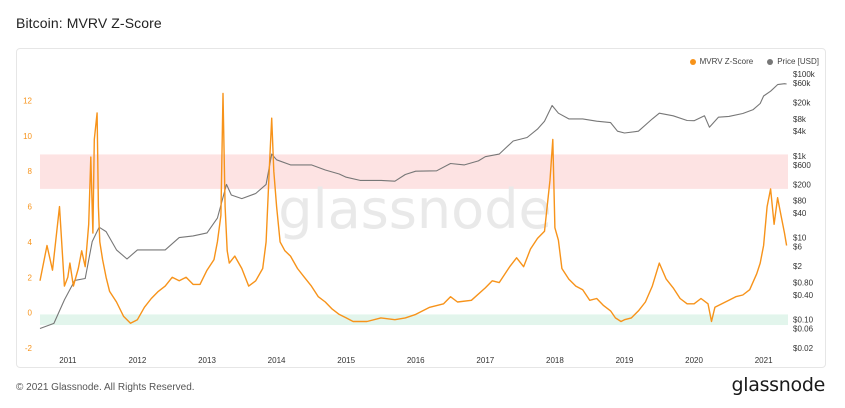 The width and height of the screenshot is (845, 408). Describe the element at coordinates (764, 360) in the screenshot. I see `x-tick-label: 2021` at that location.